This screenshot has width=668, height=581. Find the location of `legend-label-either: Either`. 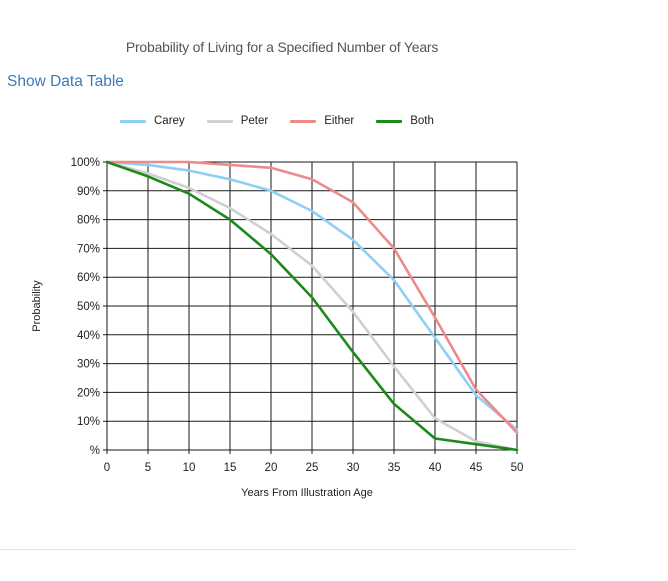

legend-label-either: Either is located at coordinates (339, 121).